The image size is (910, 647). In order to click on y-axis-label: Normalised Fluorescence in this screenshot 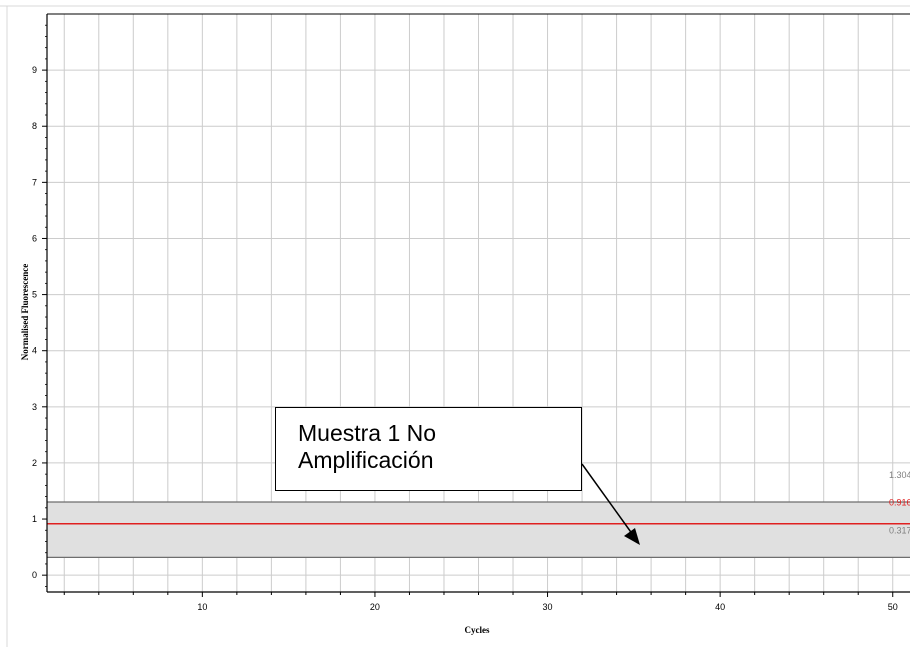, I will do `click(25, 312)`.